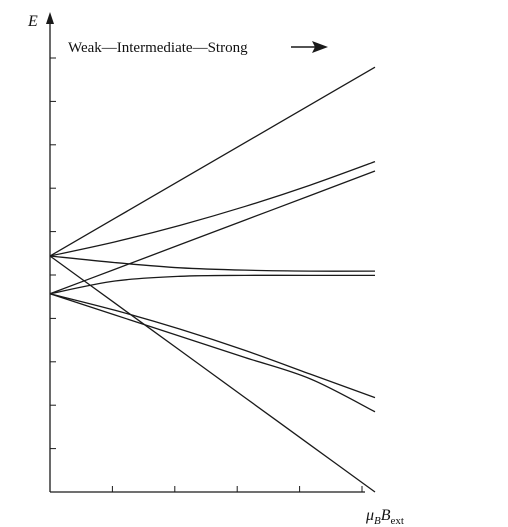  I want to click on x-axis-label-sub-b: B, so click(377, 521).